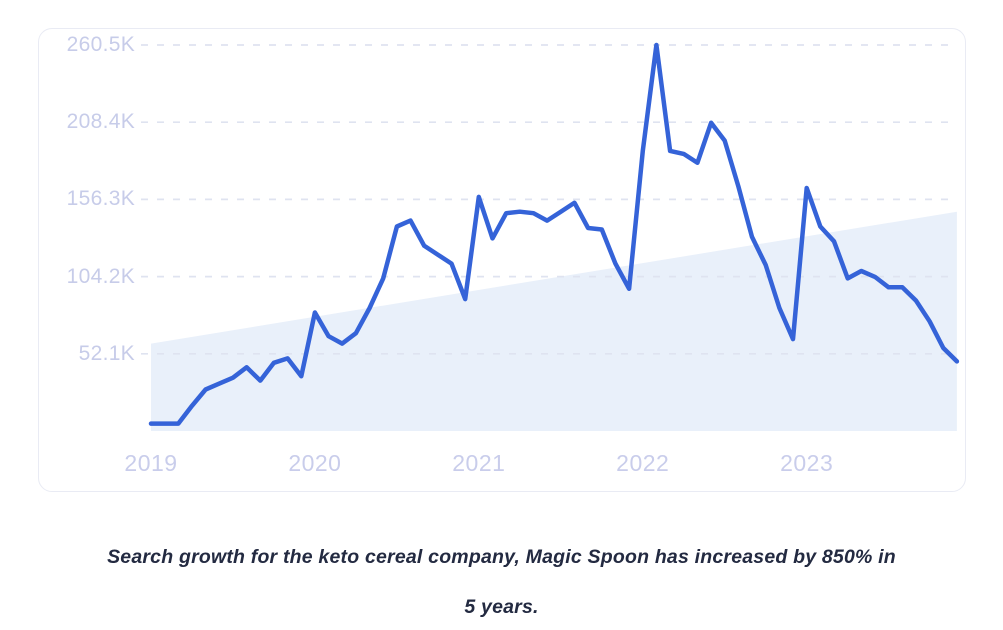 This screenshot has width=1003, height=630. Describe the element at coordinates (106, 353) in the screenshot. I see `y-axis-tick-label-52-1k: 52.1K` at that location.